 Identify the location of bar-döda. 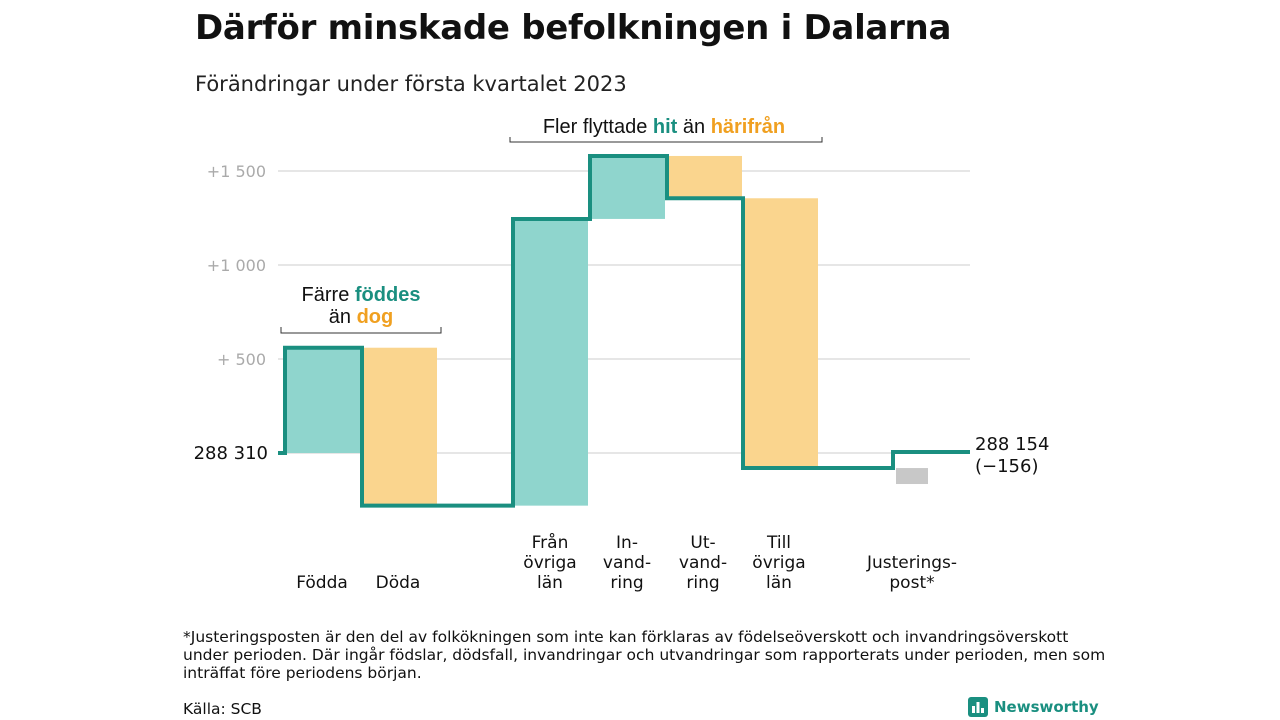
(399, 426).